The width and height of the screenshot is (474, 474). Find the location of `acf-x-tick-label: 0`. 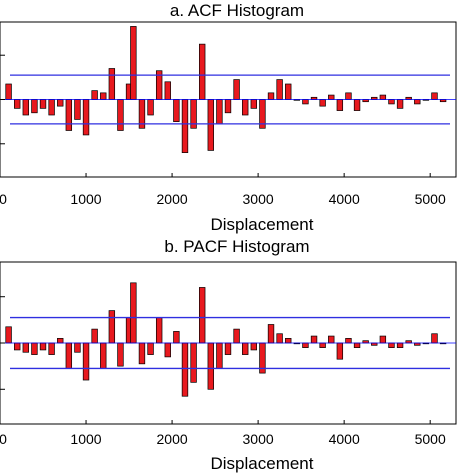

acf-x-tick-label: 0 is located at coordinates (3, 199).